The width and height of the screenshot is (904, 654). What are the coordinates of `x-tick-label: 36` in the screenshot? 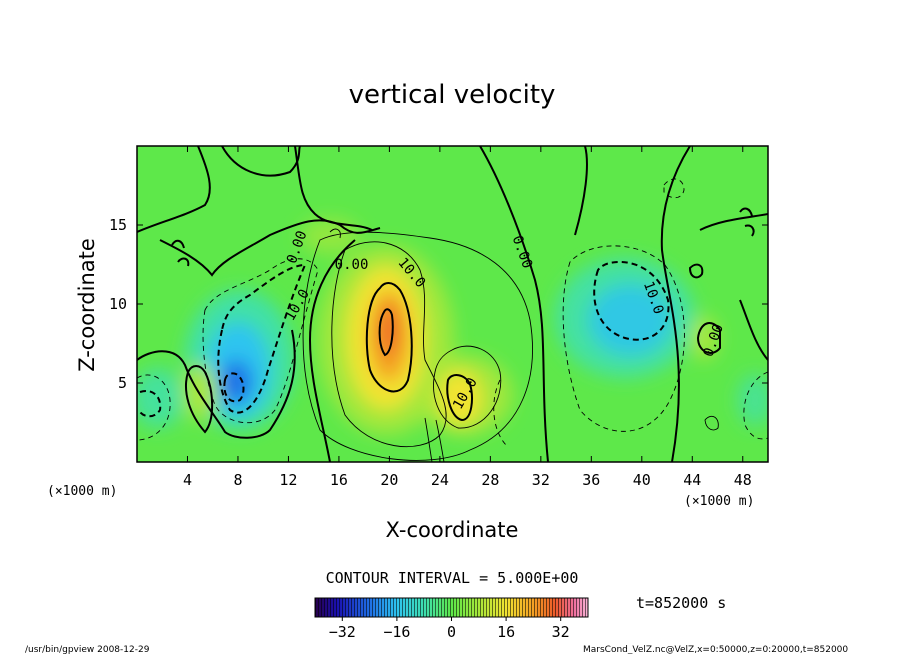 It's located at (591, 480).